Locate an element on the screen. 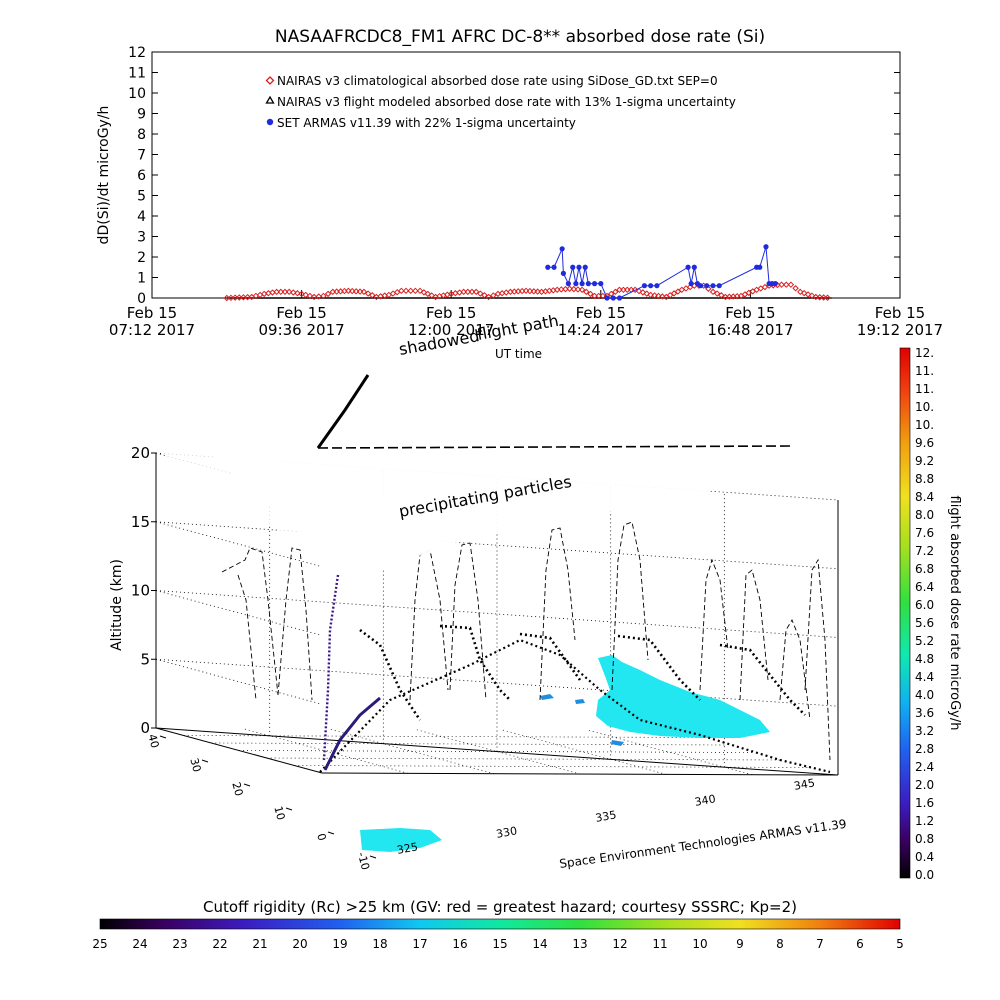 The image size is (1000, 1000). x-tick-label-time: 14:24 2017 is located at coordinates (601, 330).